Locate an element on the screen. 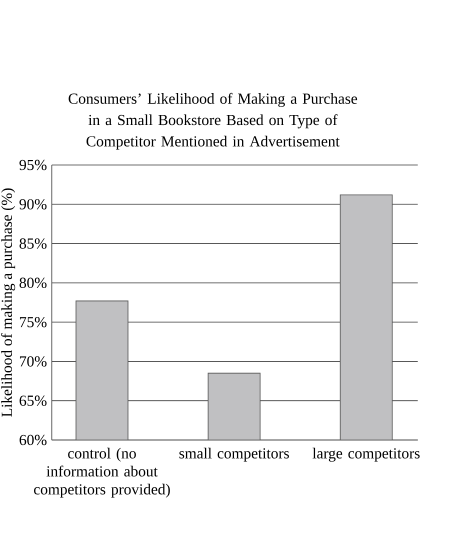 Image resolution: width=470 pixels, height=549 pixels. y-tick-label: 80% is located at coordinates (33, 283).